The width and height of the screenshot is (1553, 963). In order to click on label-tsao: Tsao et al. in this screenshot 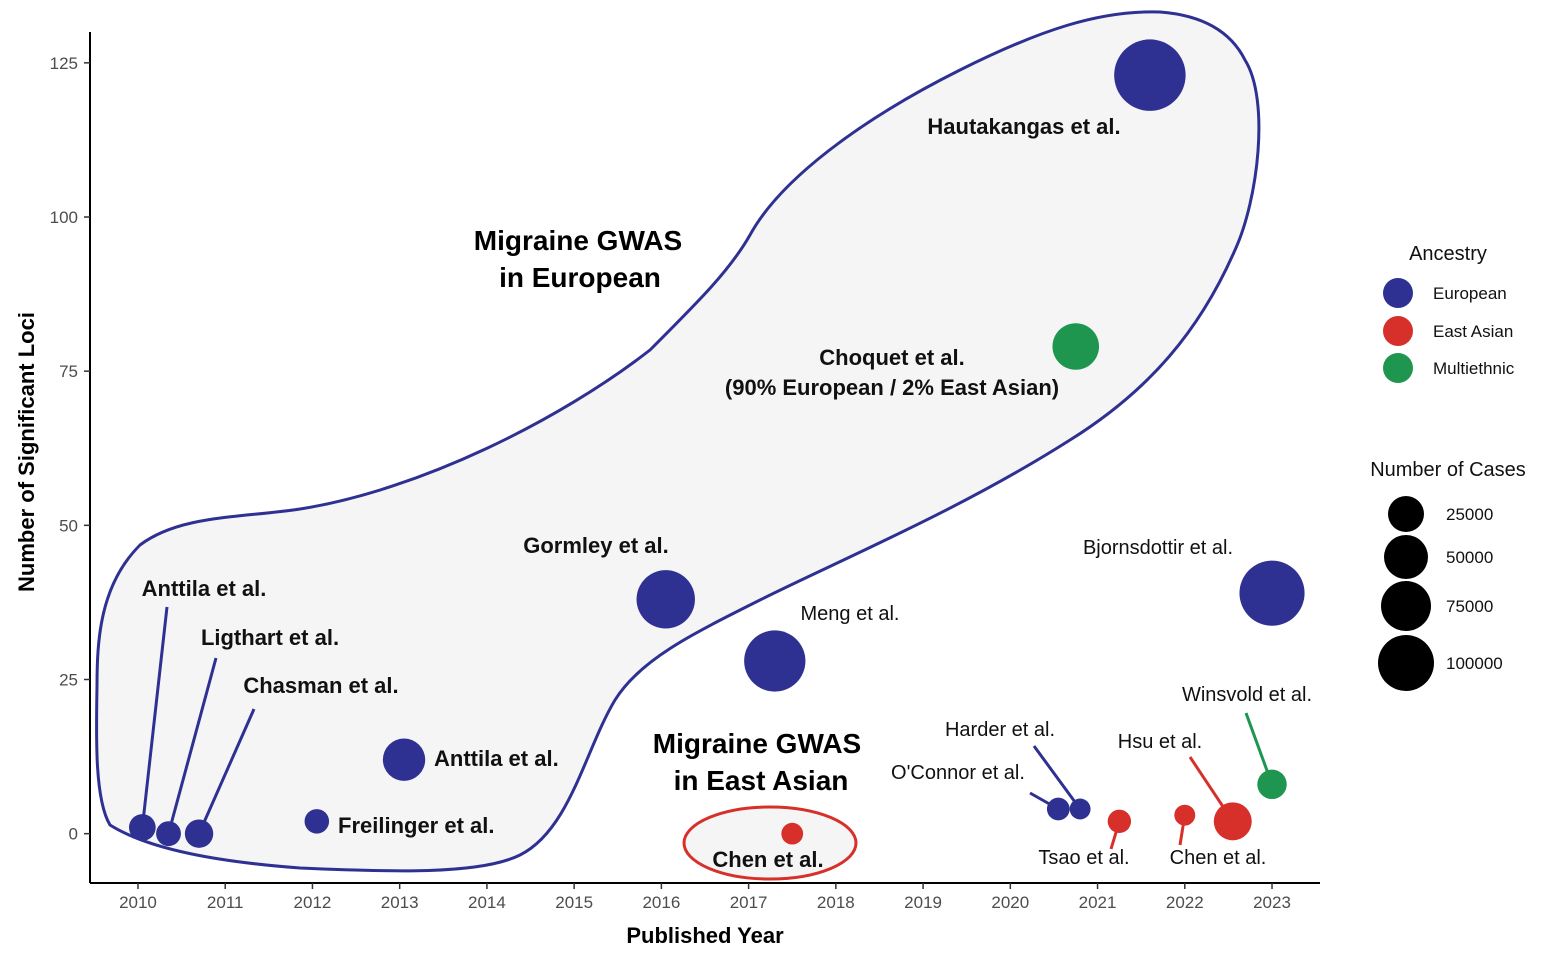, I will do `click(1083, 858)`.